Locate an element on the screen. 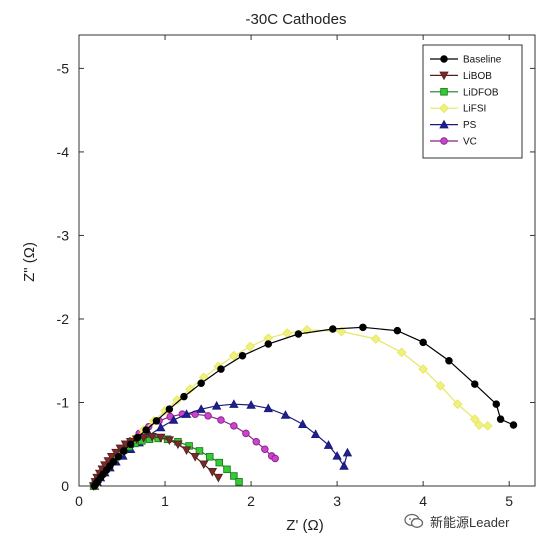  legend-box is located at coordinates (472, 101).